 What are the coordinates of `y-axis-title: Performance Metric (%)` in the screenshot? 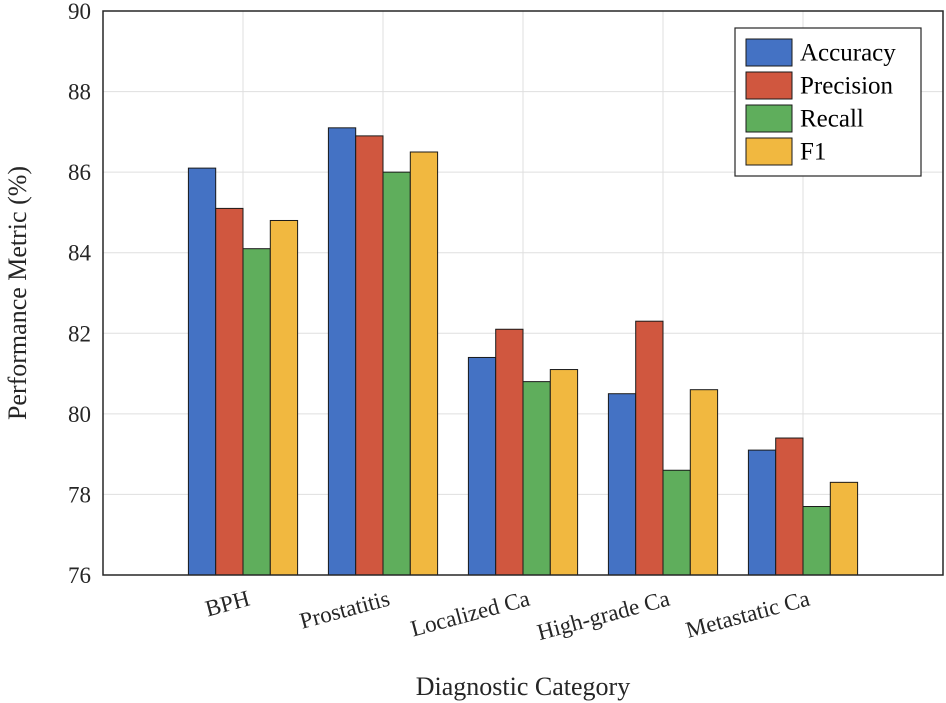 It's located at (17, 293).